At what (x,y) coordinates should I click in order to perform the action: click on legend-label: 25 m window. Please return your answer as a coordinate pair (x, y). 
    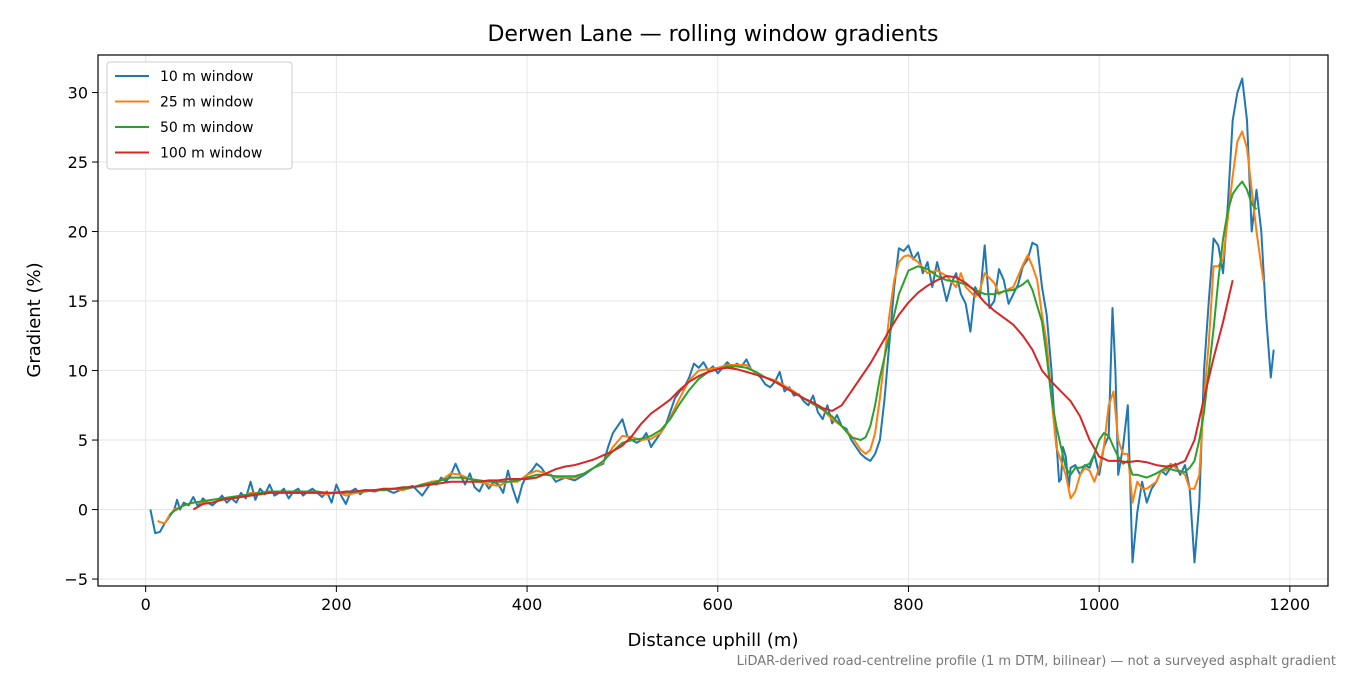
    Looking at the image, I should click on (206, 103).